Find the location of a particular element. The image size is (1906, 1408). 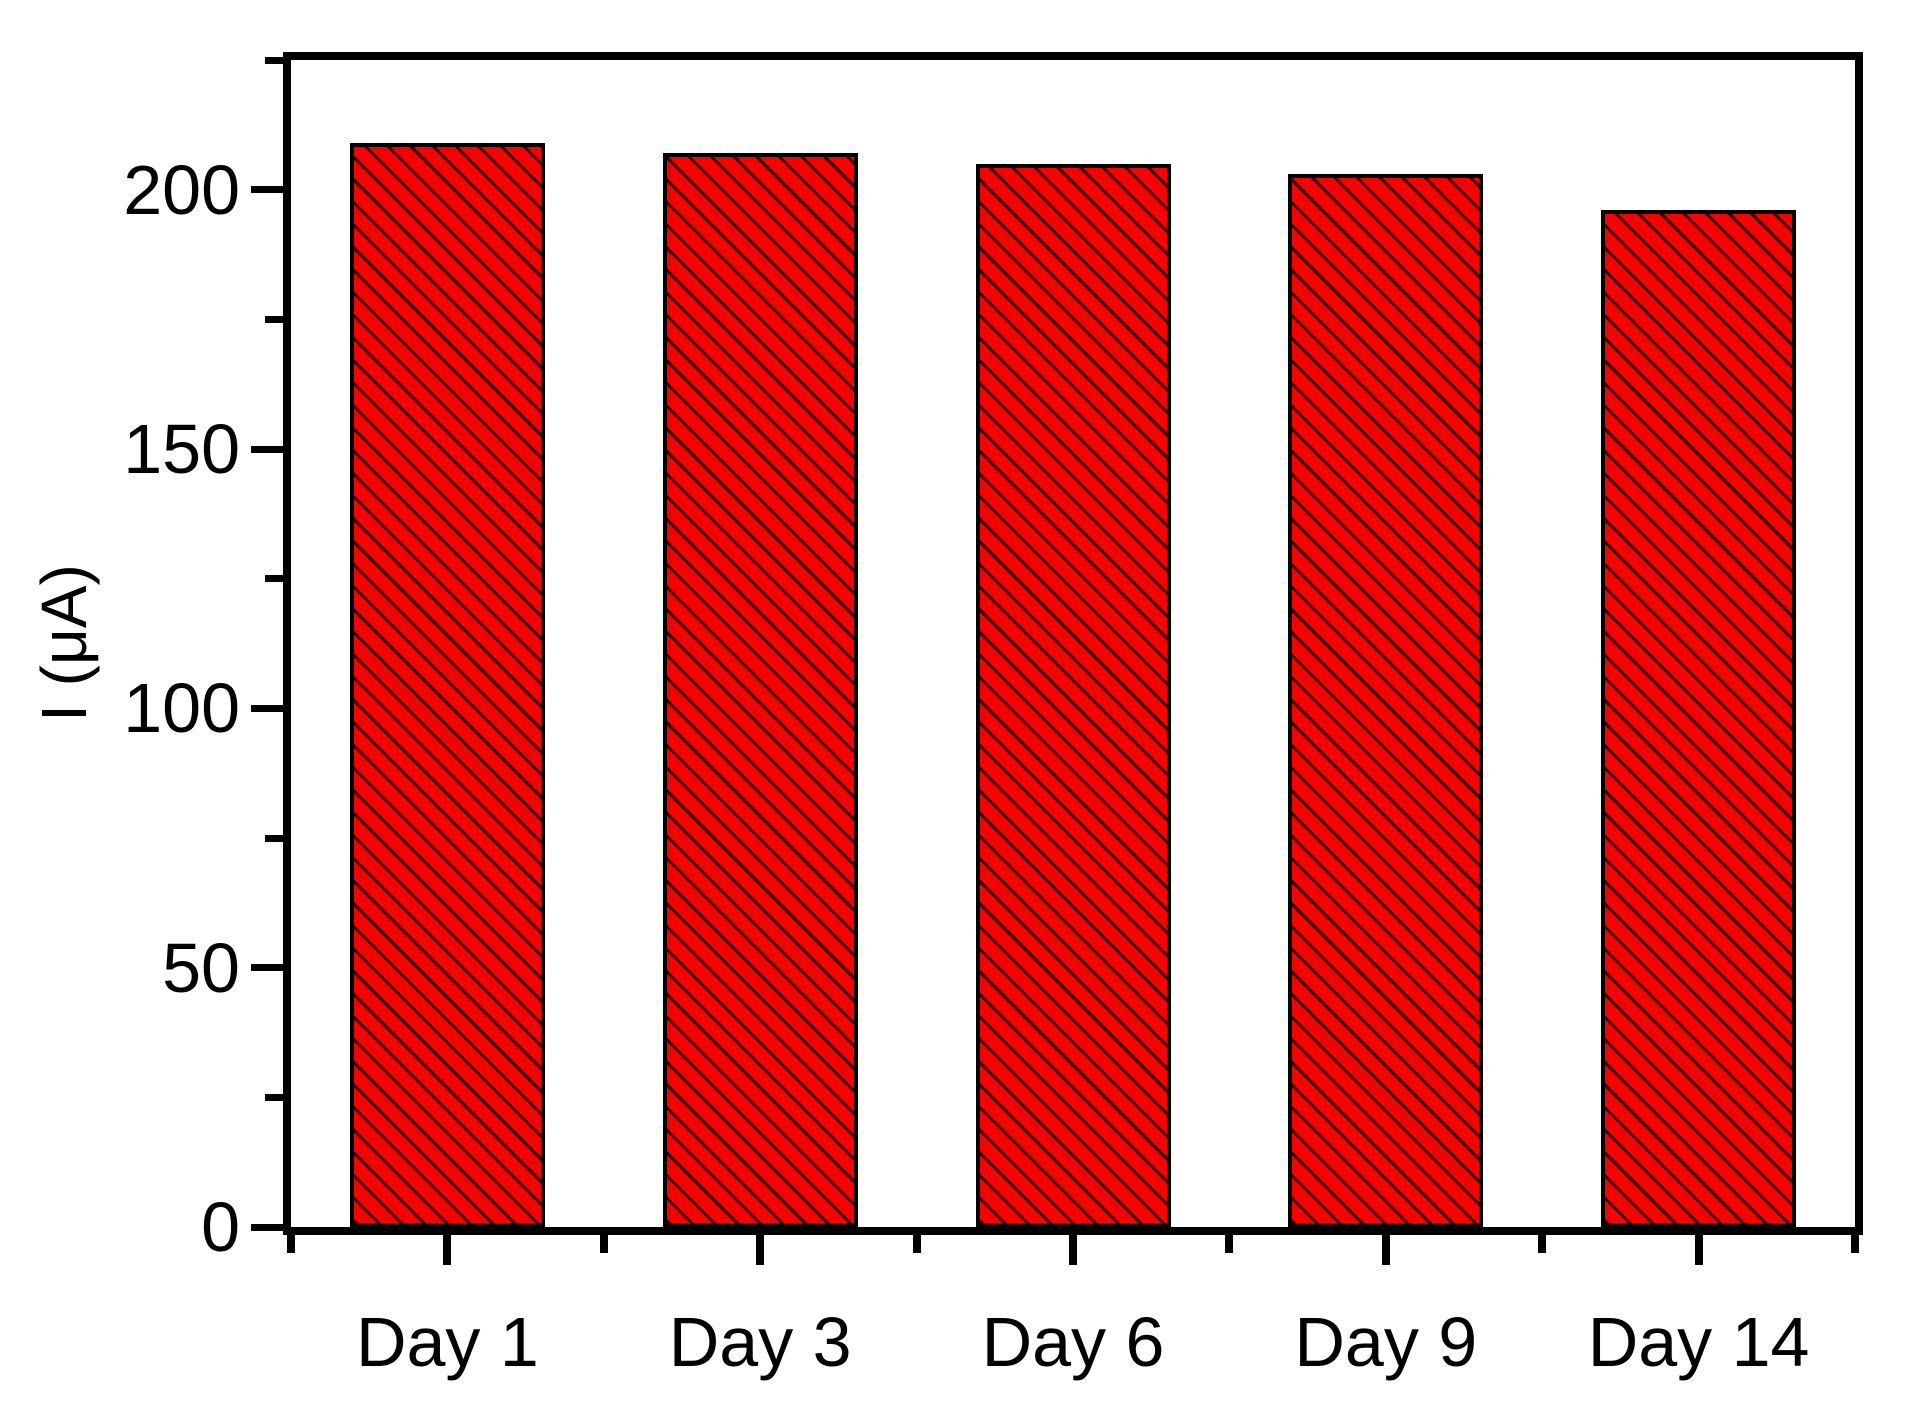

y-tick-label: 100 is located at coordinates (181, 708).